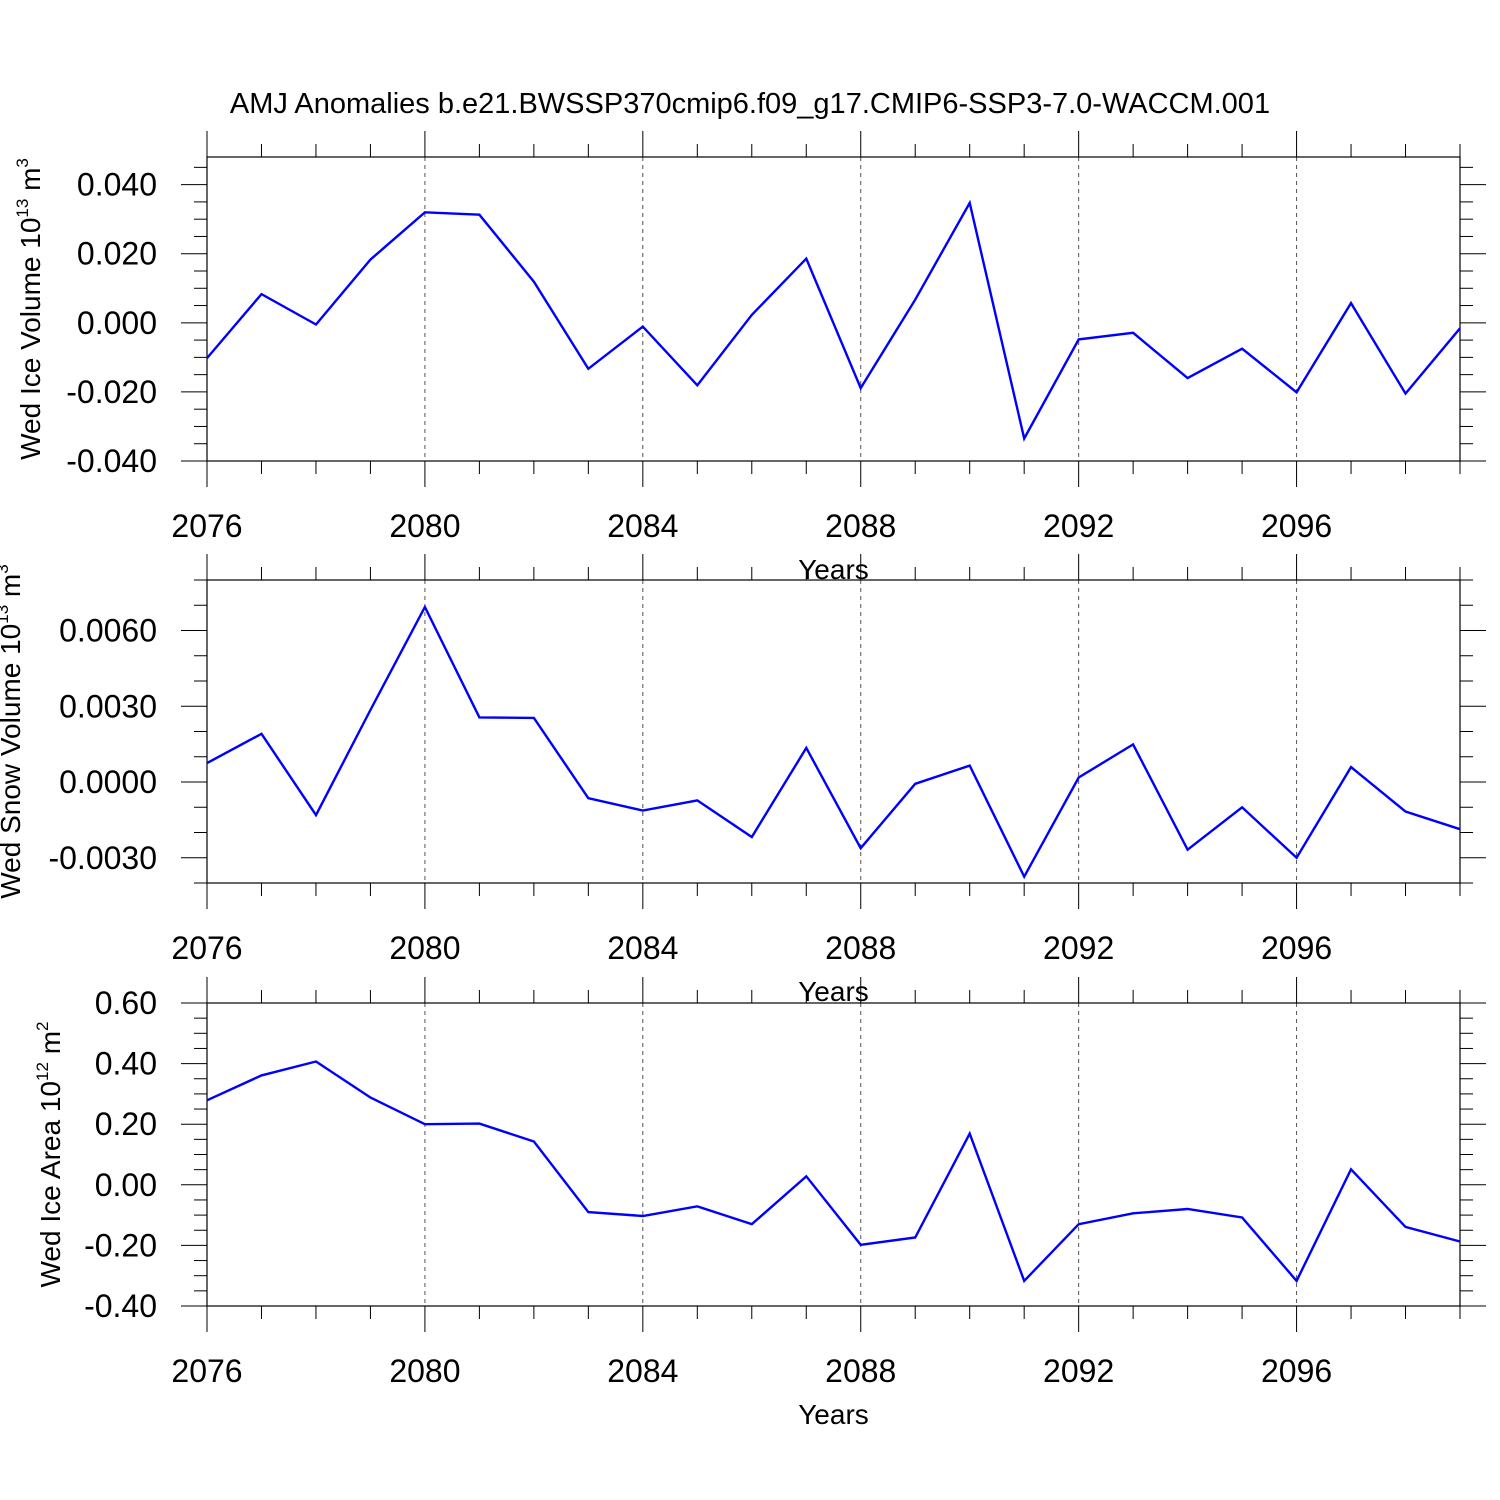 The height and width of the screenshot is (1500, 1500). What do you see at coordinates (111, 461) in the screenshot?
I see `y-tick-label: -0.040` at bounding box center [111, 461].